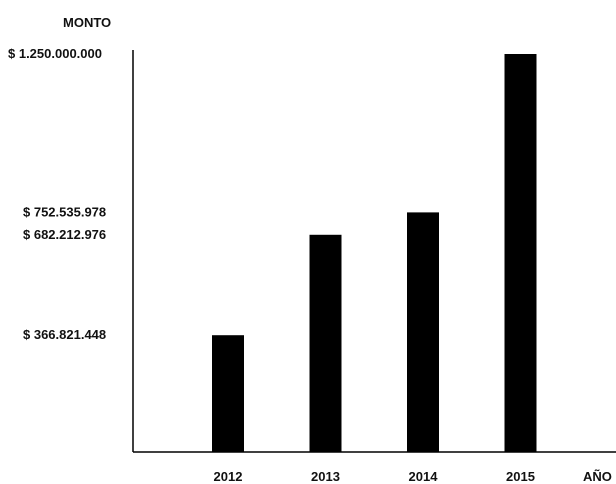 This screenshot has width=616, height=484. I want to click on y-tick-label: $ 1.250.000.000, so click(55, 53).